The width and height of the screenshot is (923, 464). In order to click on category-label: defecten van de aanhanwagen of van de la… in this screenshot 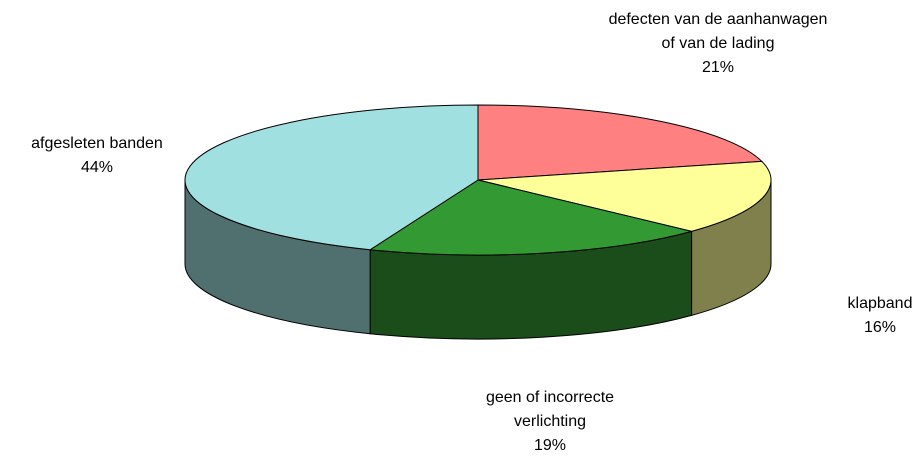, I will do `click(718, 31)`.